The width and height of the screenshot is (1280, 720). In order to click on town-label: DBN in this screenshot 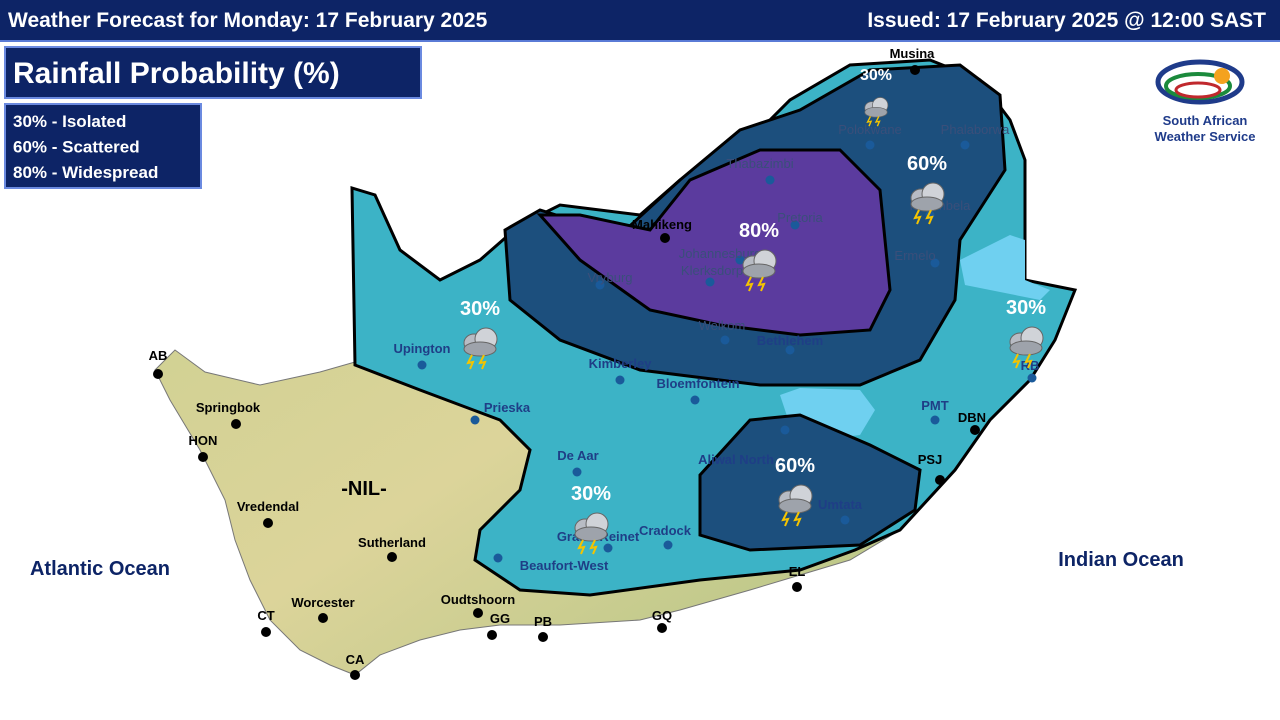, I will do `click(972, 417)`.